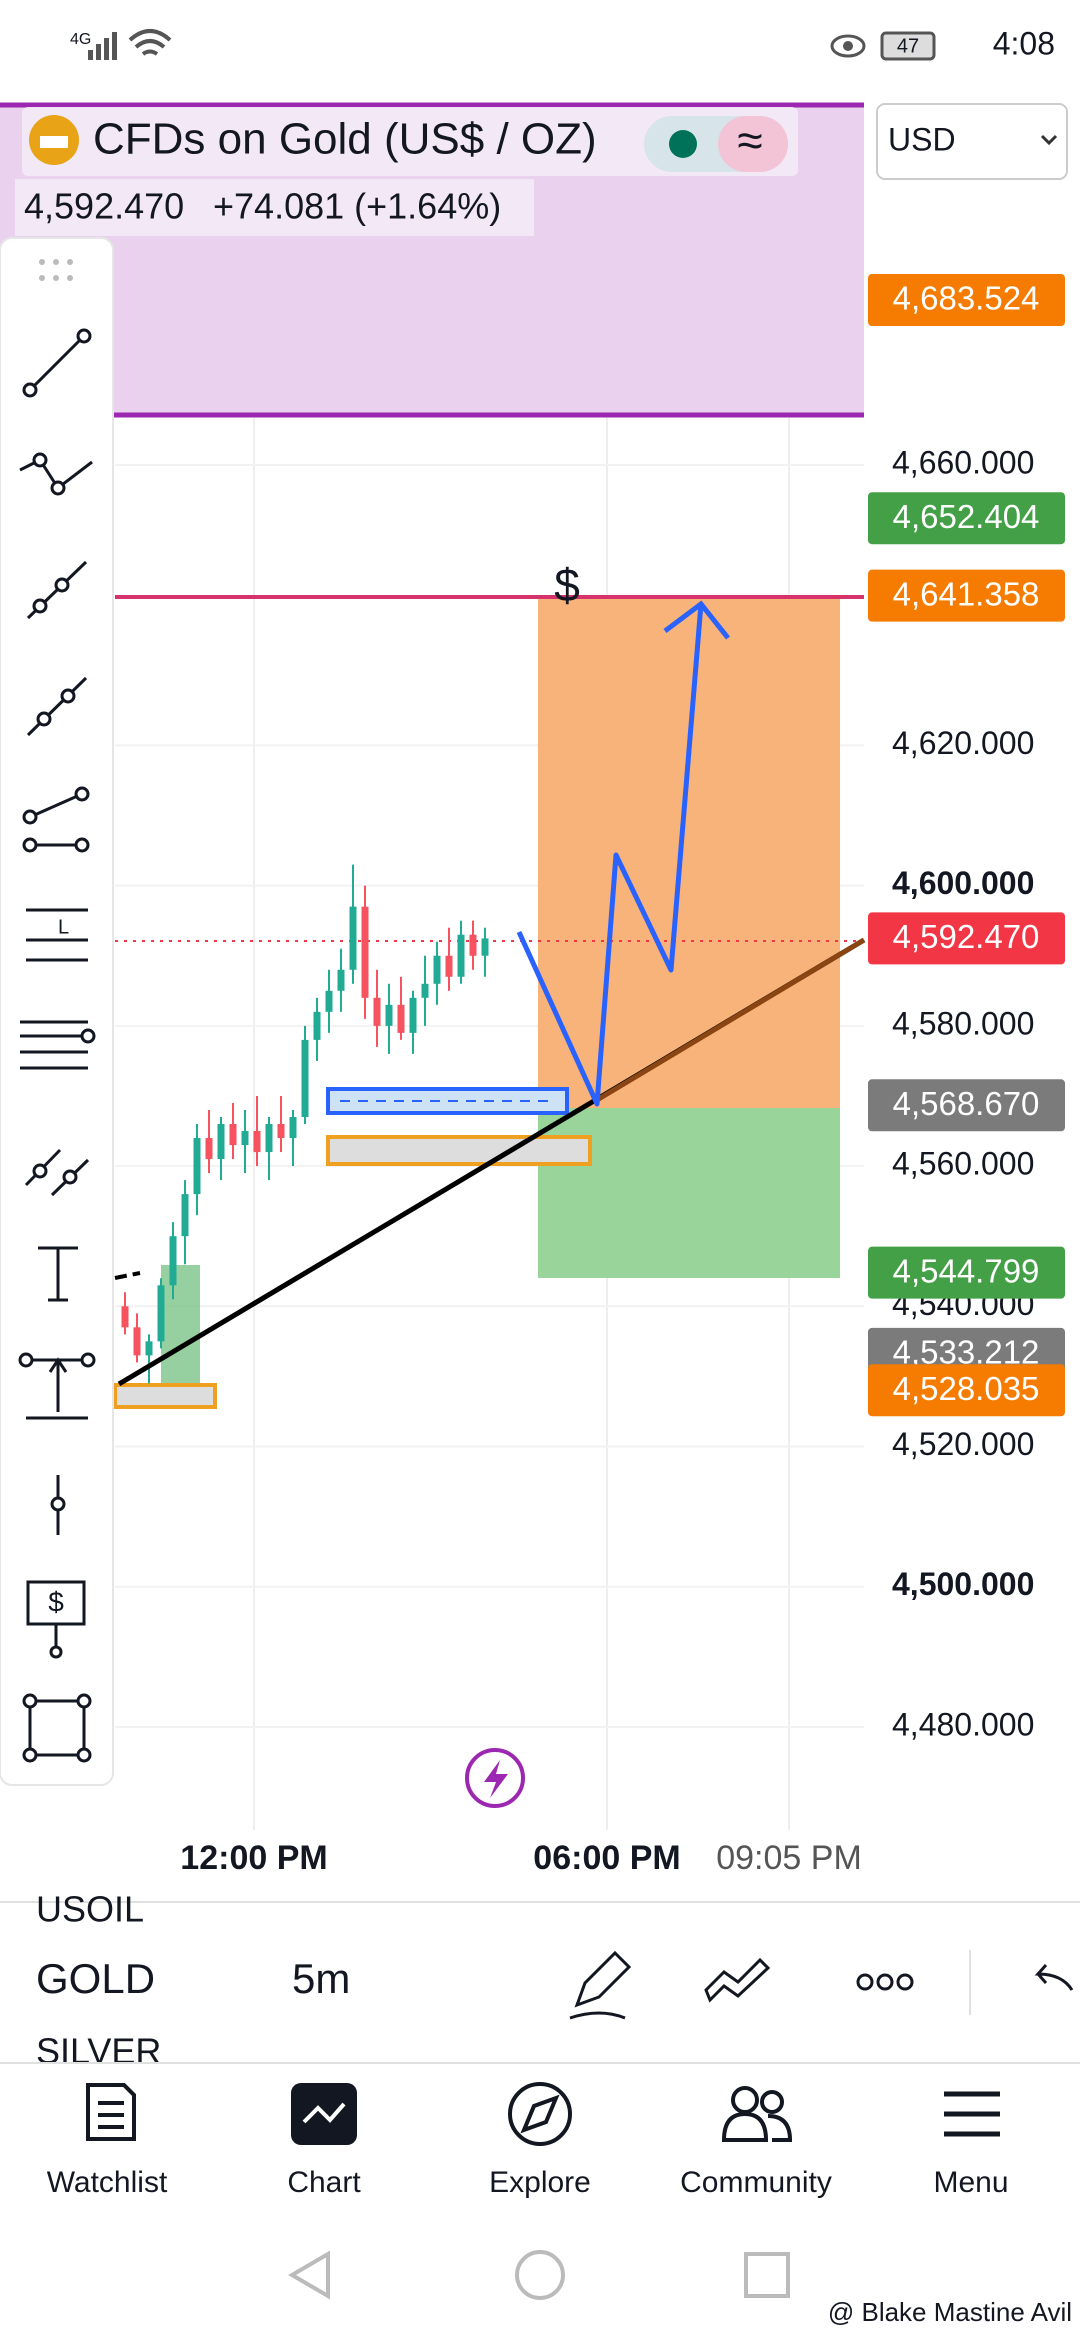 The width and height of the screenshot is (1080, 2345). I want to click on trend-line, so click(730, 1020).